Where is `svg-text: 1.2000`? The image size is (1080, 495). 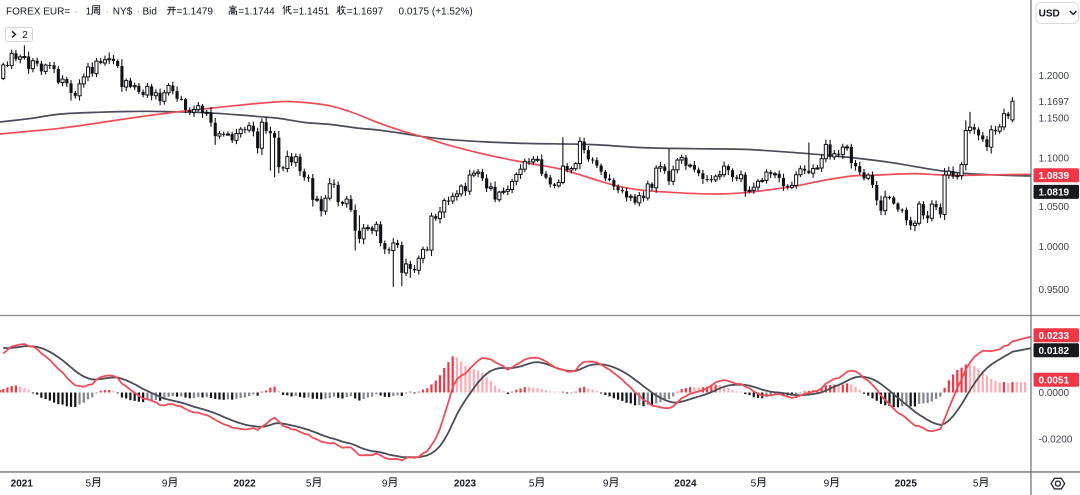
svg-text: 1.2000 is located at coordinates (1054, 76).